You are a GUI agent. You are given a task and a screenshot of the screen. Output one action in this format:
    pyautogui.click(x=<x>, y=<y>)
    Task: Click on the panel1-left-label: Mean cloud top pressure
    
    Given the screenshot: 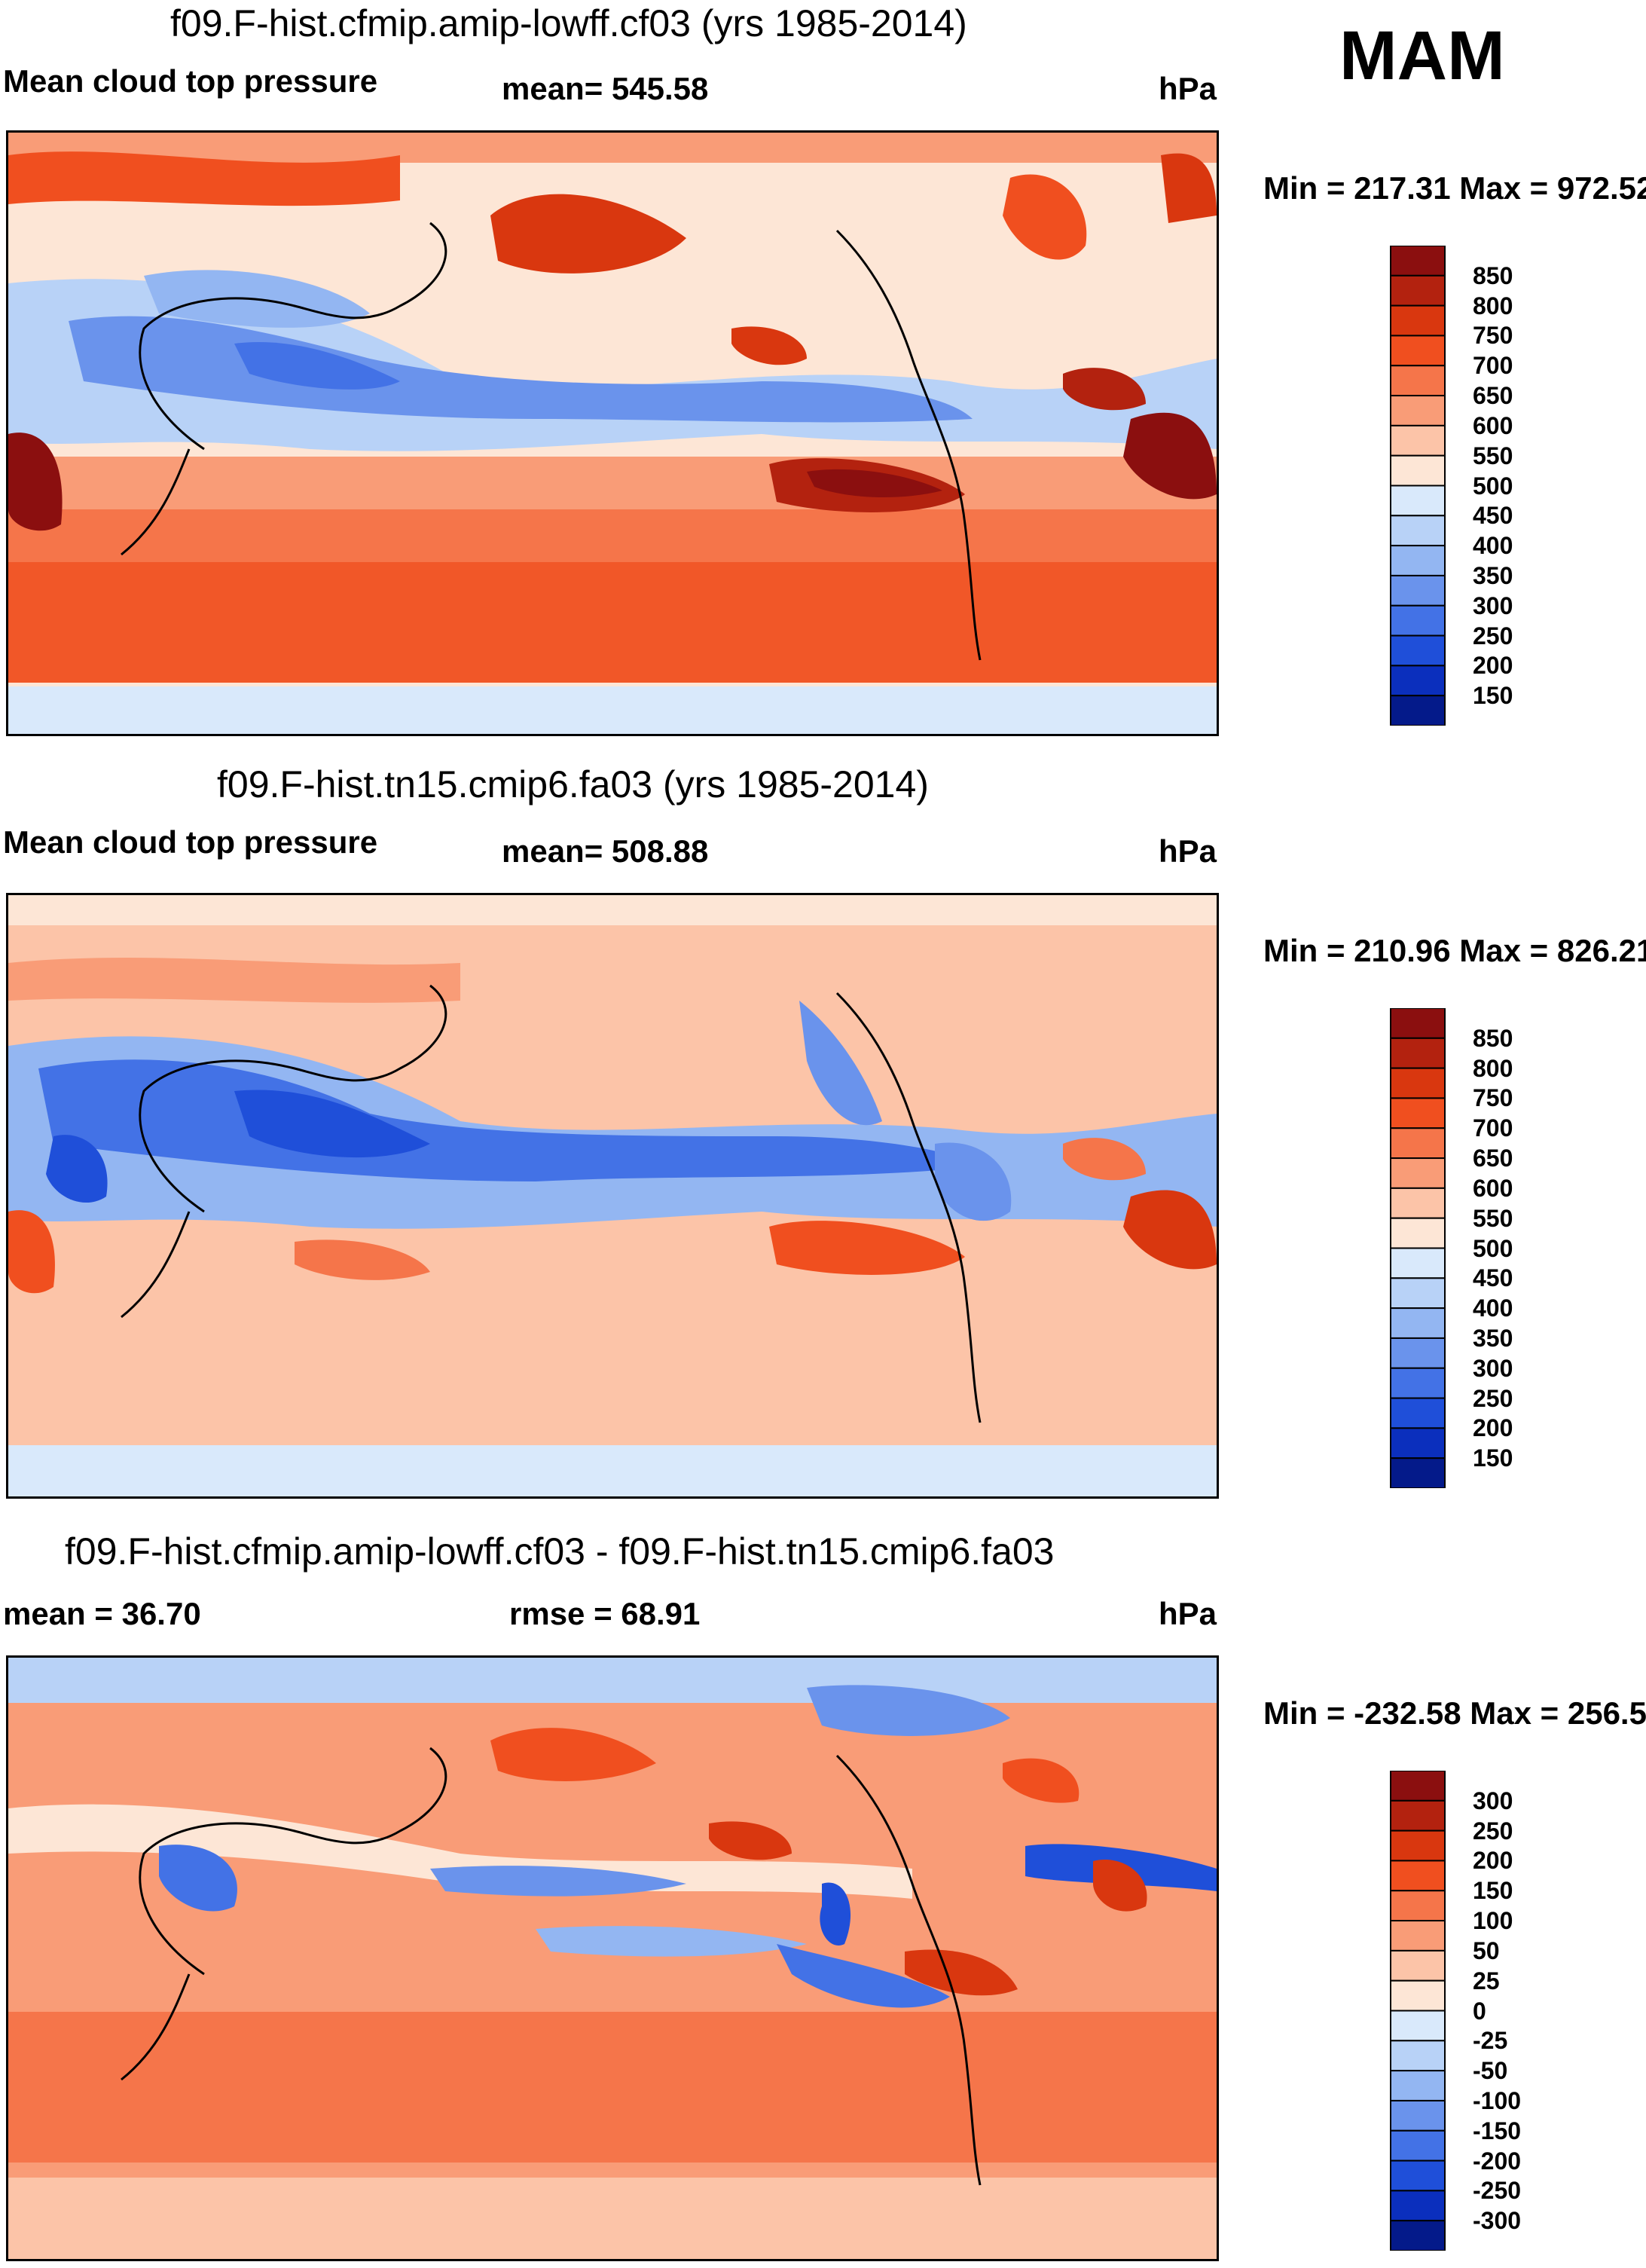 What is the action you would take?
    pyautogui.click(x=191, y=81)
    